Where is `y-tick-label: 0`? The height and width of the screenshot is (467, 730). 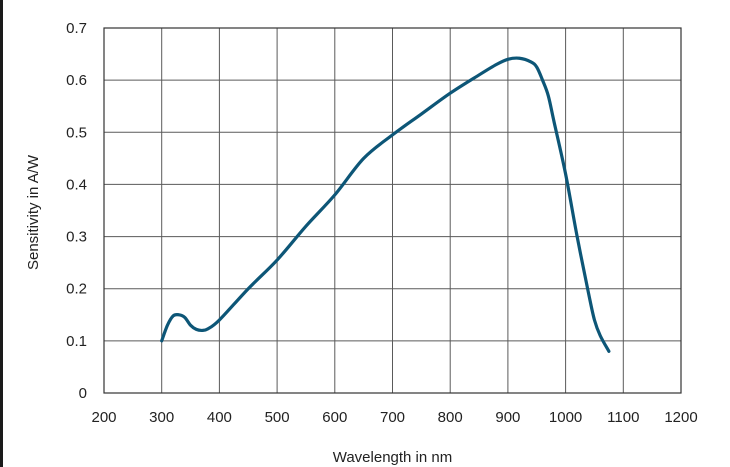 y-tick-label: 0 is located at coordinates (83, 393).